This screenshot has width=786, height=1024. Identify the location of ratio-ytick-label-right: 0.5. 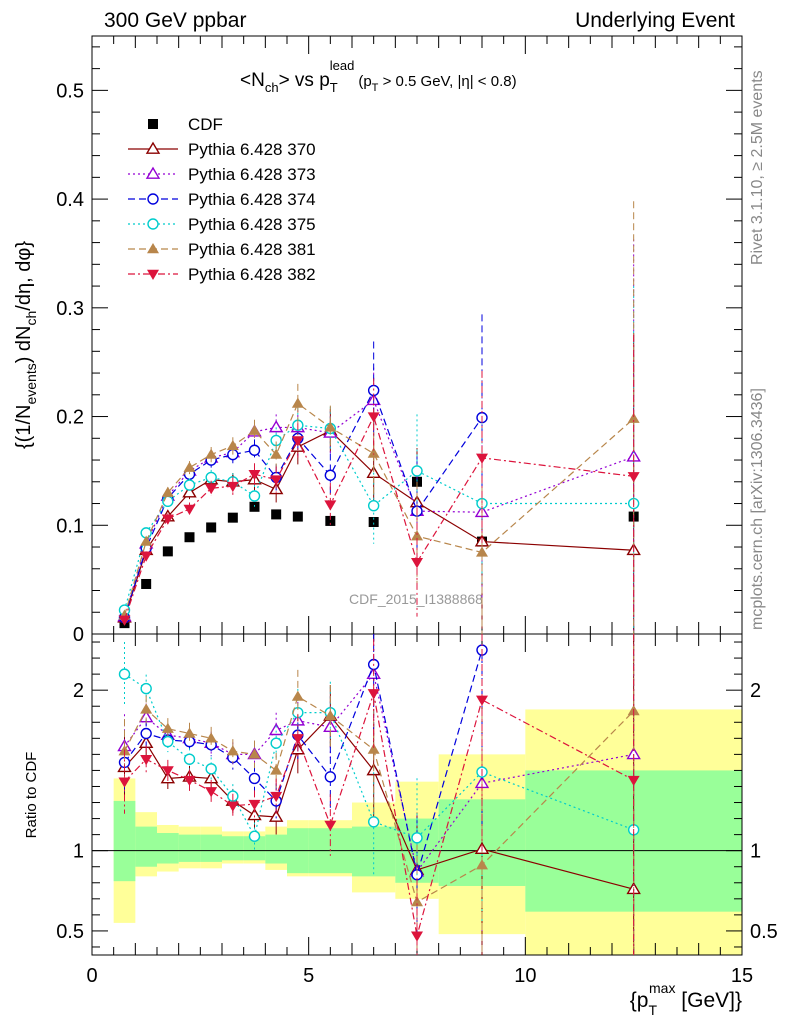
(764, 932).